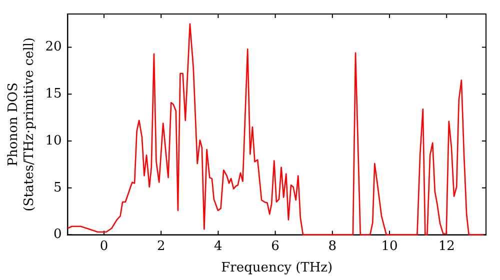  Describe the element at coordinates (53, 94) in the screenshot. I see `y-tick-label: 15` at that location.